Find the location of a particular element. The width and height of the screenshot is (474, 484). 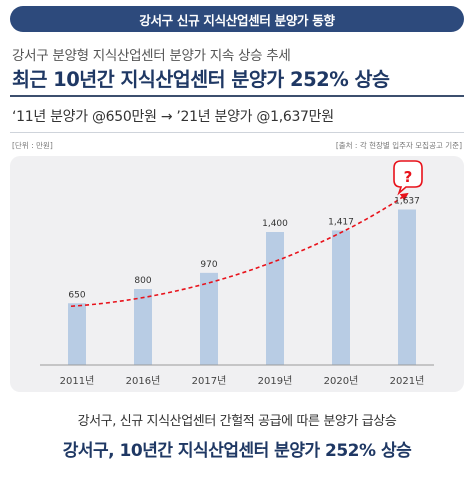

divider-dark is located at coordinates (237, 96).